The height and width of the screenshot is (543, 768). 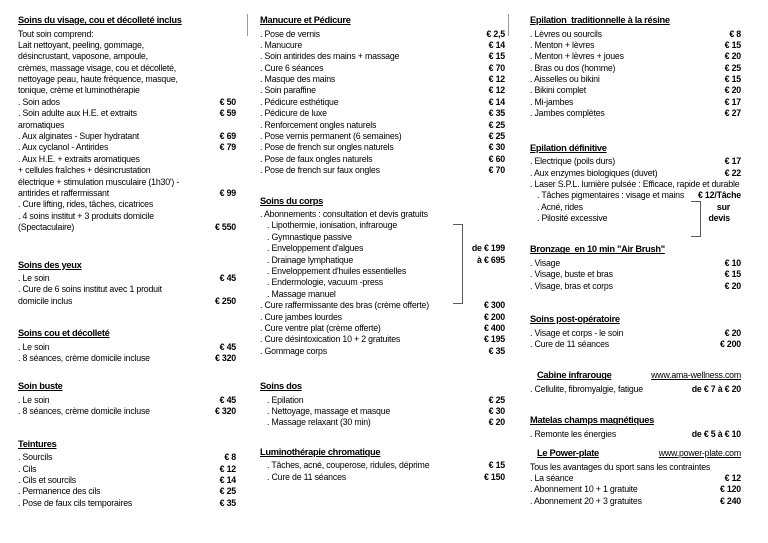 What do you see at coordinates (225, 358) in the screenshot?
I see `item-price: € 320` at bounding box center [225, 358].